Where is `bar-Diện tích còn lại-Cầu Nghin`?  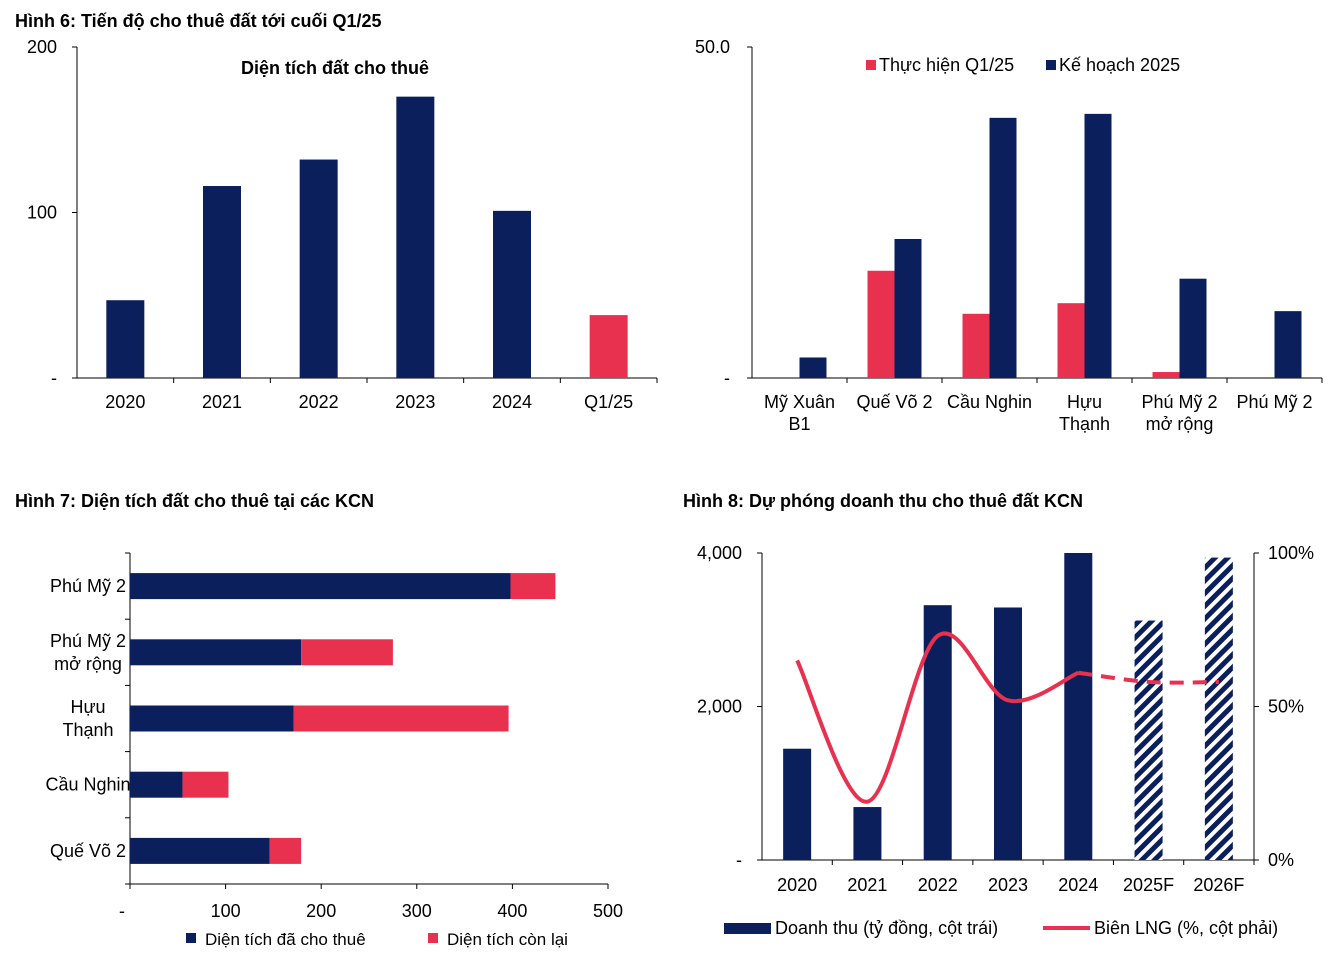 bar-Diện tích còn lại-Cầu Nghin is located at coordinates (205, 784).